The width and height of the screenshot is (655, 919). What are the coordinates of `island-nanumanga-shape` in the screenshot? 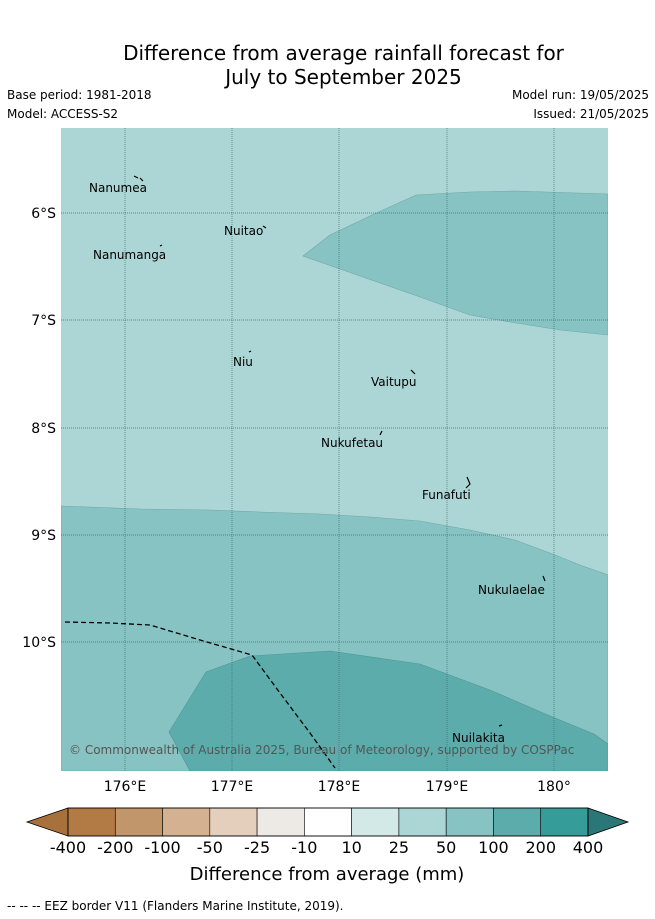 It's located at (161, 245).